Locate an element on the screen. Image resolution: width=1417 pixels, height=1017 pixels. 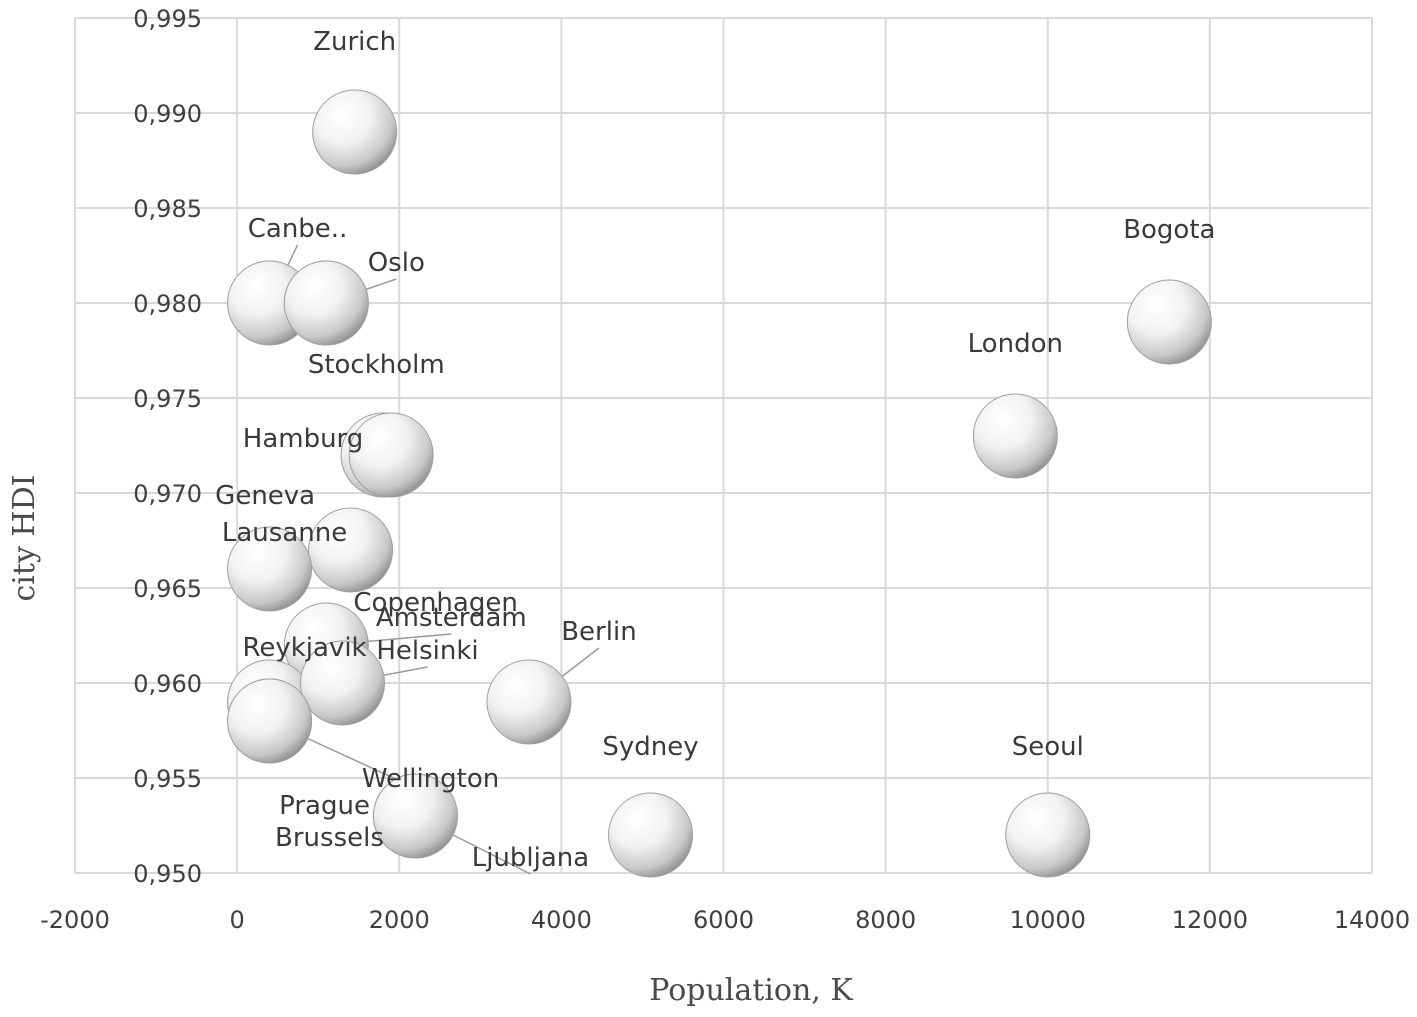
point-label: Zurich is located at coordinates (354, 42).